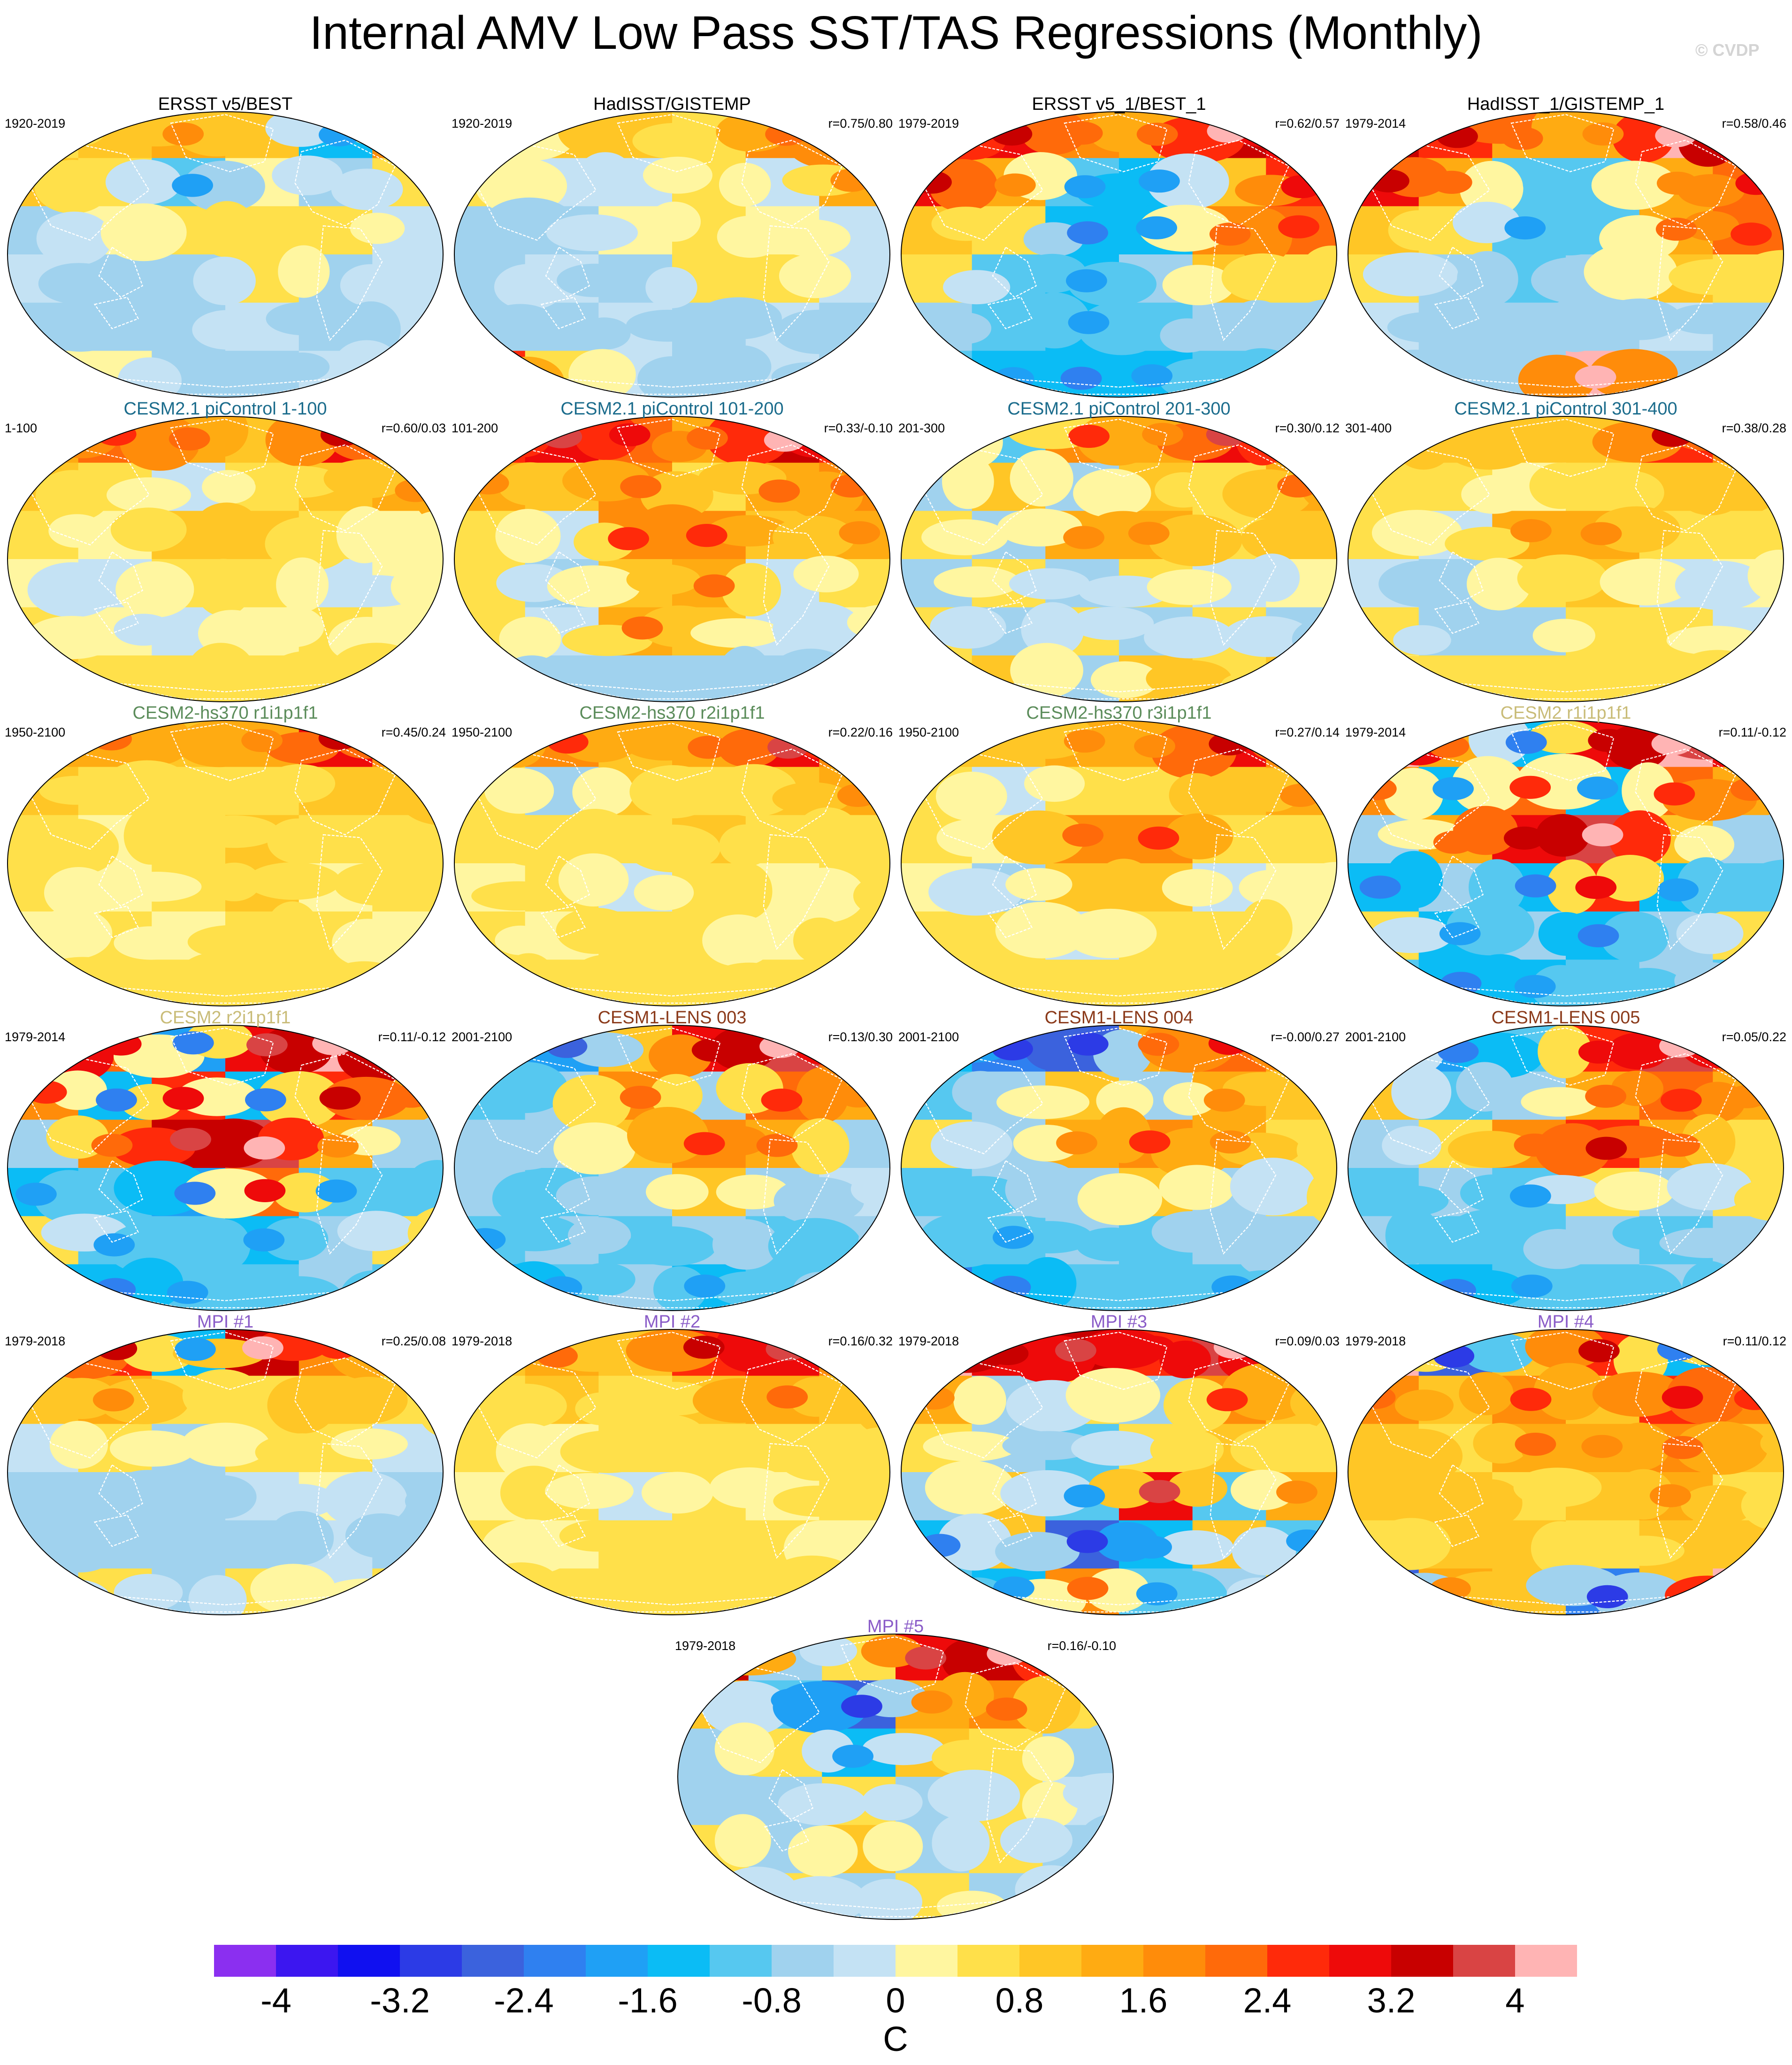 This screenshot has height=2065, width=1792. Describe the element at coordinates (35, 732) in the screenshot. I see `panel-period: 1950-2100` at that location.